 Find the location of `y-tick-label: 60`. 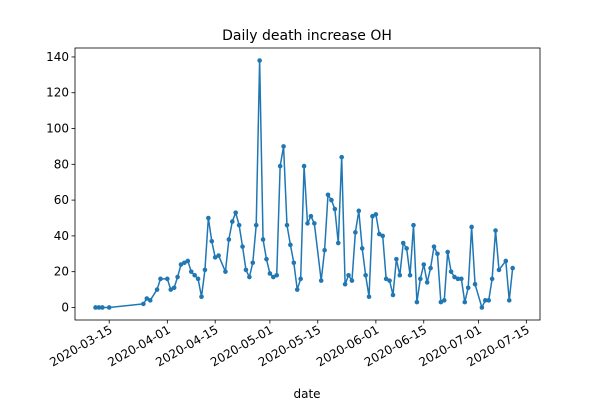

y-tick-label: 60 is located at coordinates (61, 200).